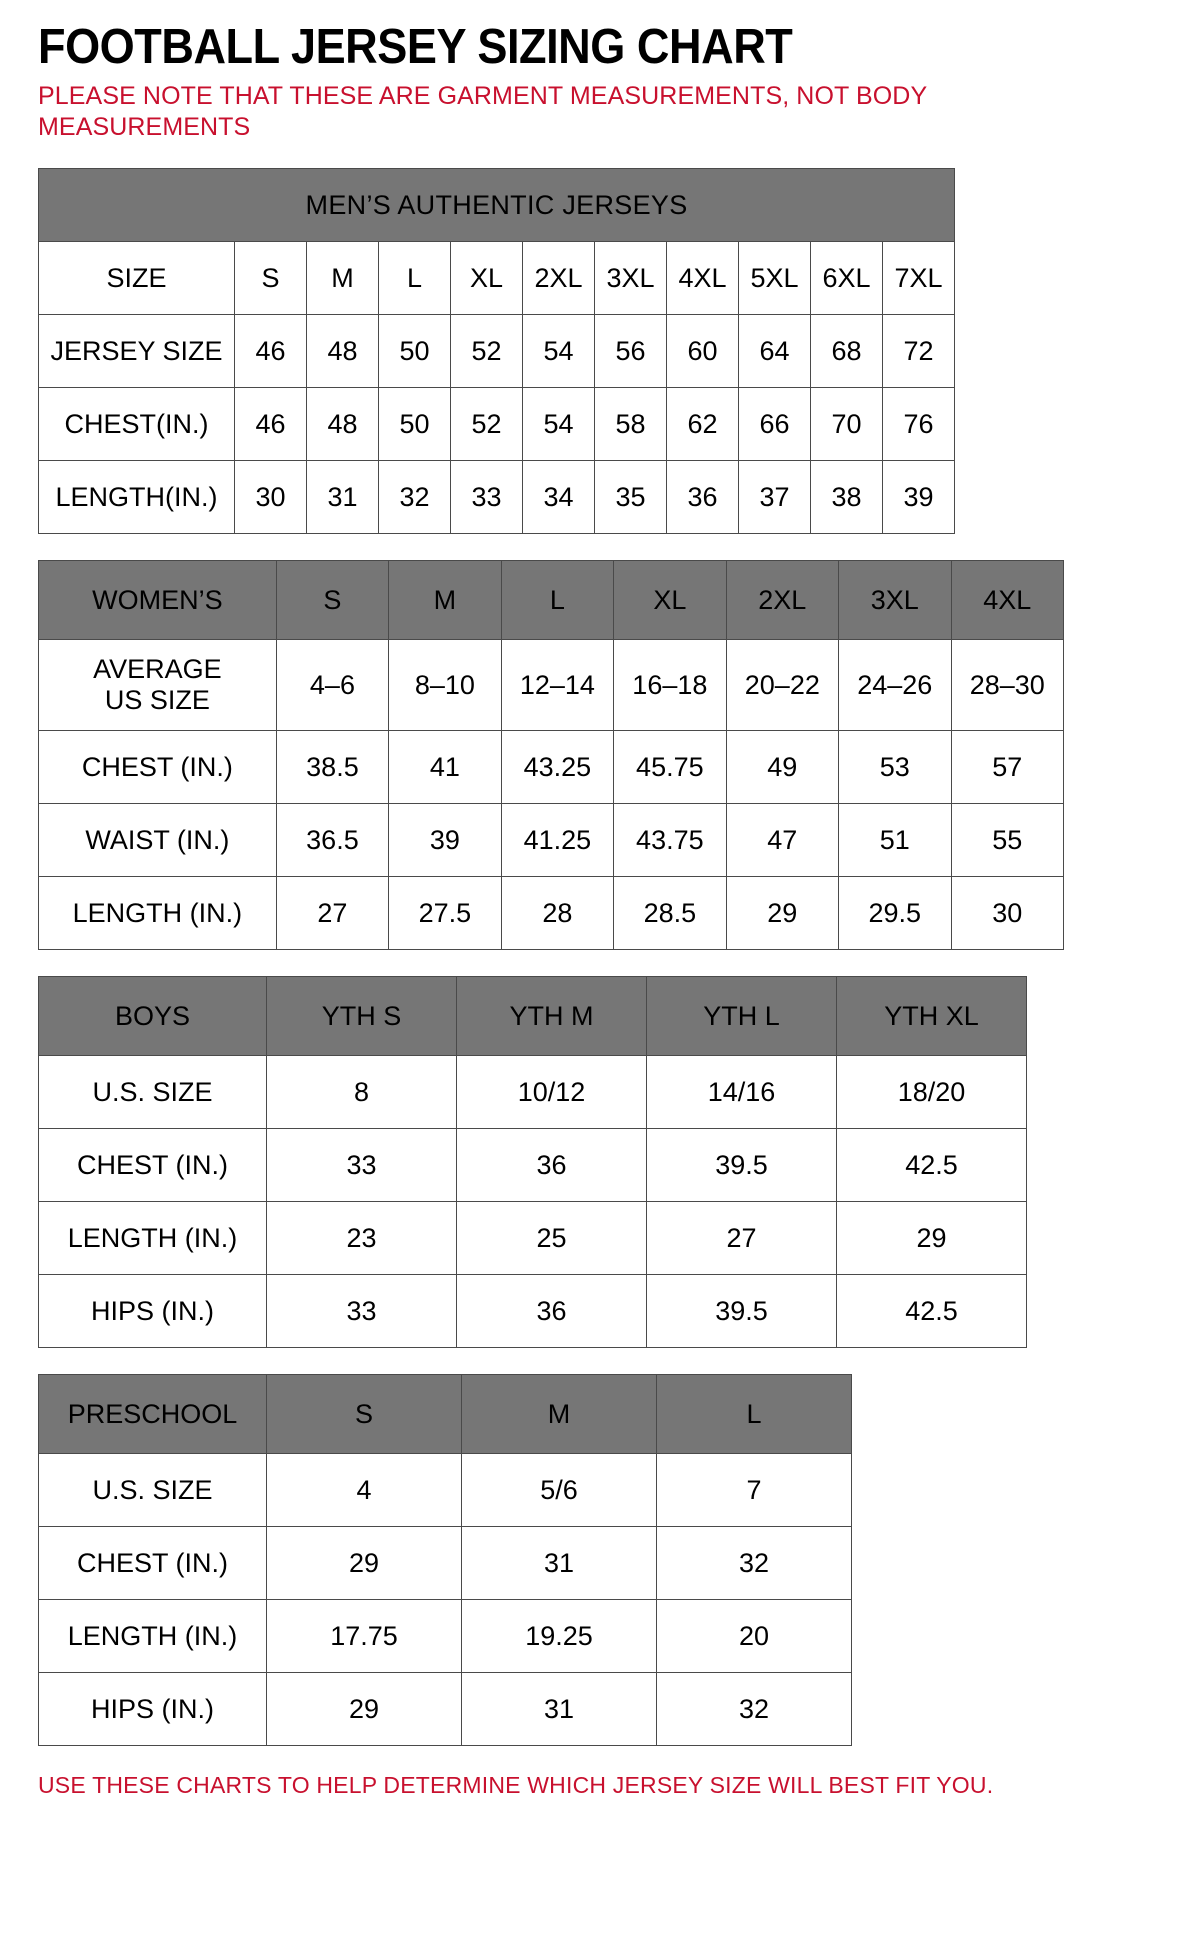 This screenshot has width=1200, height=1942. What do you see at coordinates (557, 840) in the screenshot?
I see `womens-cell: 41.25` at bounding box center [557, 840].